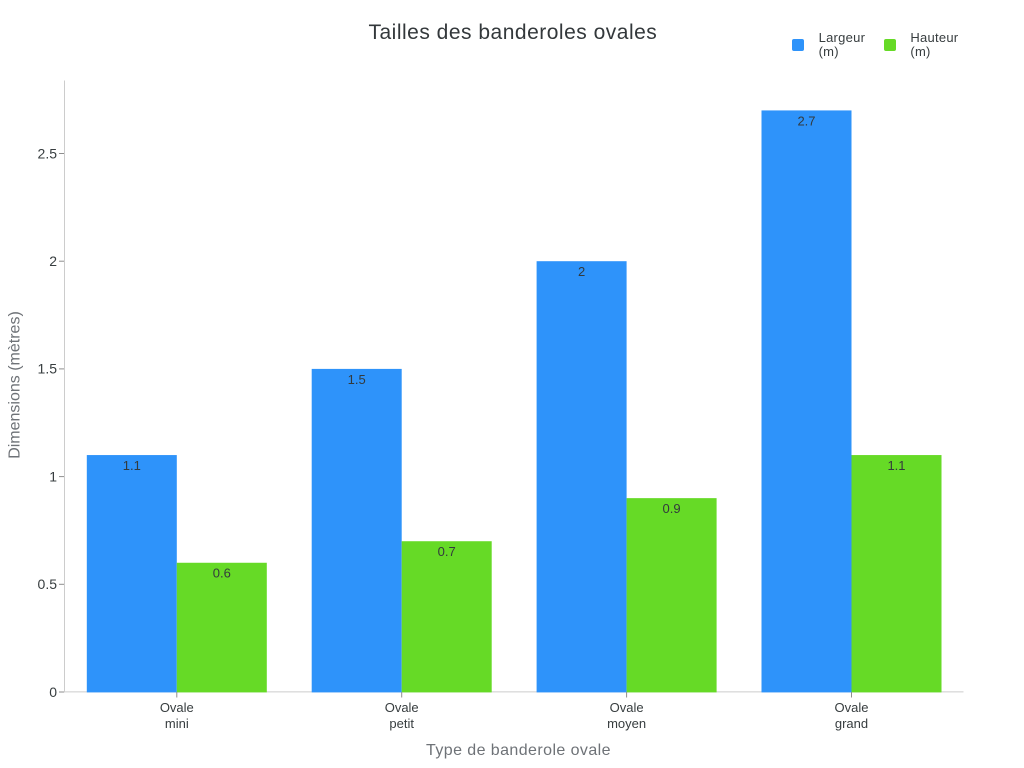 The height and width of the screenshot is (768, 1024). Describe the element at coordinates (842, 37) in the screenshot. I see `svg-text: Largeur` at that location.